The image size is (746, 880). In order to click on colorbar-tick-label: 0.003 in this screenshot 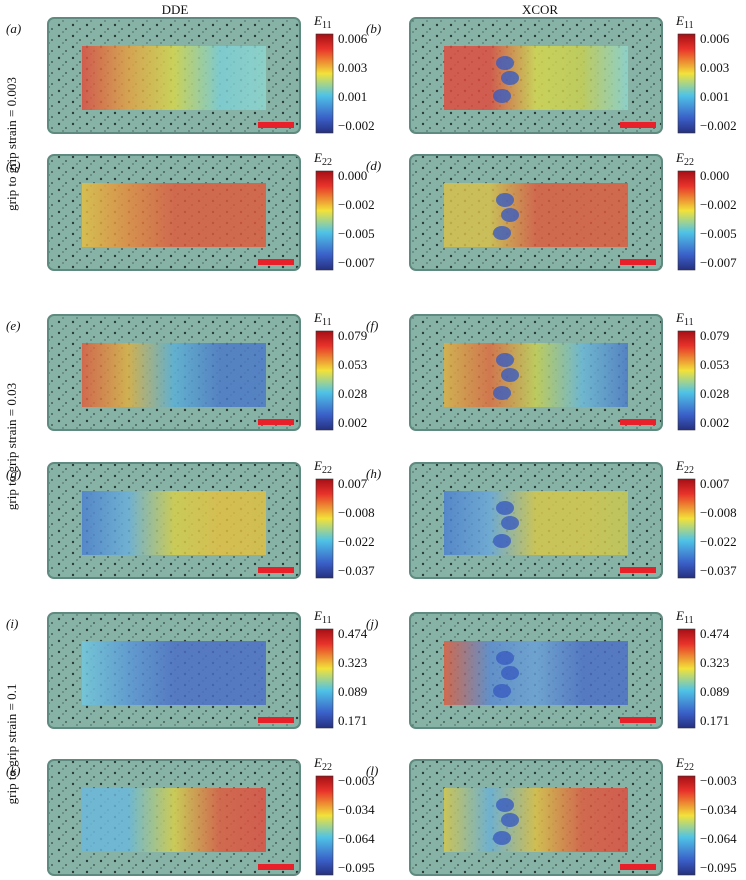, I will do `click(352, 67)`.